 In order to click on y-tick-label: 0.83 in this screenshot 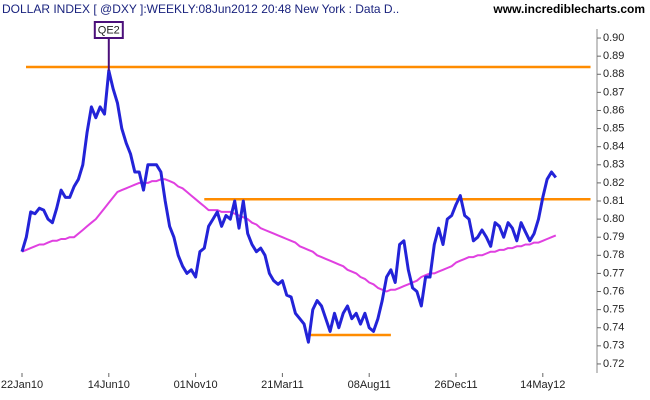, I will do `click(613, 165)`.